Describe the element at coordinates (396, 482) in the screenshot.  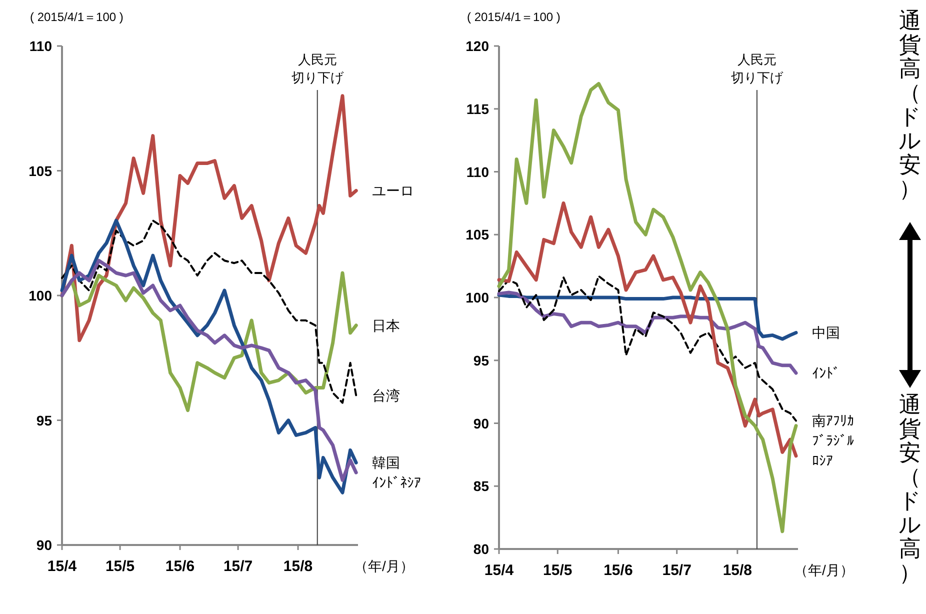
I see `series-label: ｲﾝﾄﾞﾈｼｱ` at that location.